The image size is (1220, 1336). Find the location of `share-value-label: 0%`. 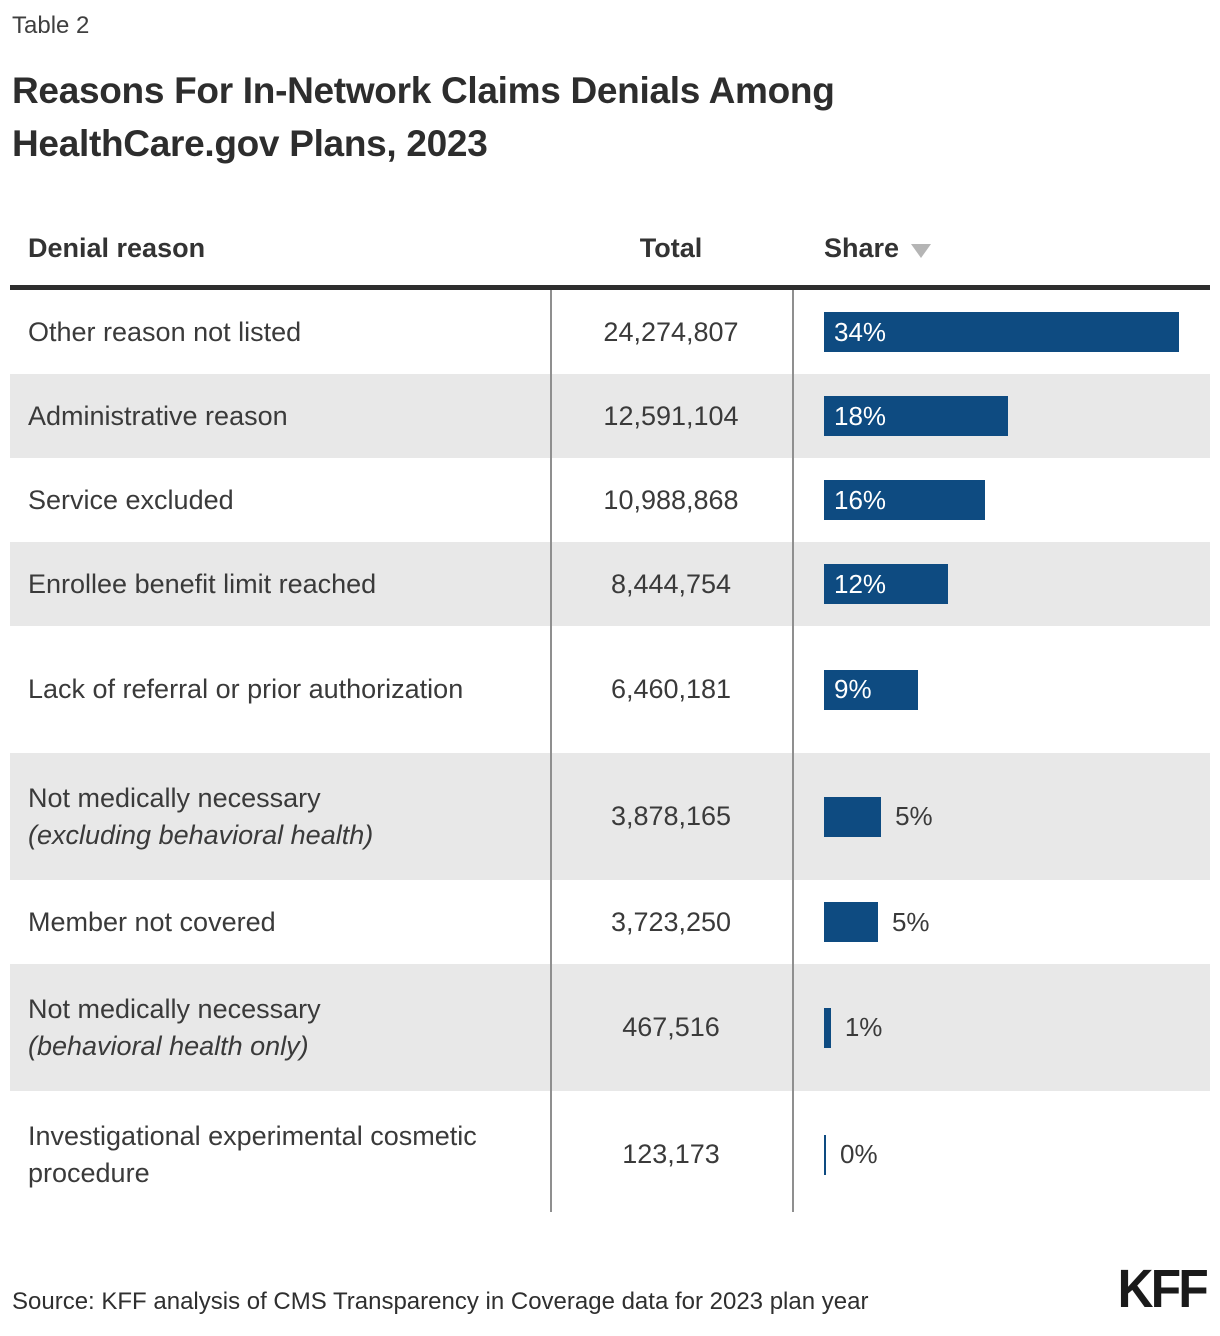

share-value-label: 0% is located at coordinates (859, 1154).